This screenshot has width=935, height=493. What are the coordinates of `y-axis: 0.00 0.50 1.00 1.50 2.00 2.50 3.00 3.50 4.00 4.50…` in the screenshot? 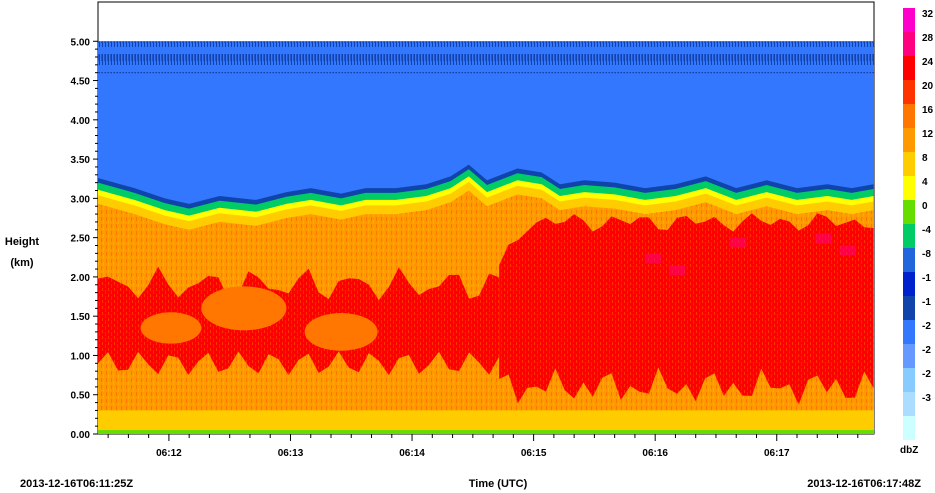 It's located at (84, 239).